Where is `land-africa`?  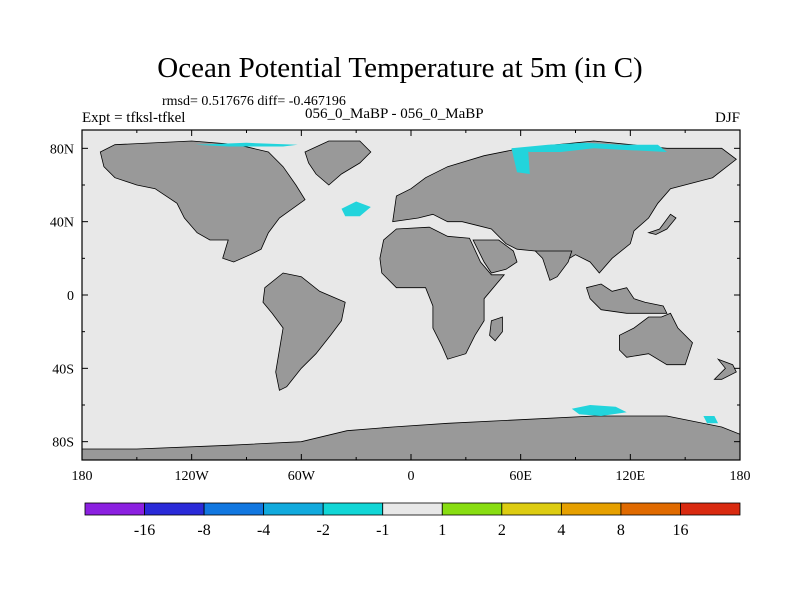
land-africa is located at coordinates (442, 293).